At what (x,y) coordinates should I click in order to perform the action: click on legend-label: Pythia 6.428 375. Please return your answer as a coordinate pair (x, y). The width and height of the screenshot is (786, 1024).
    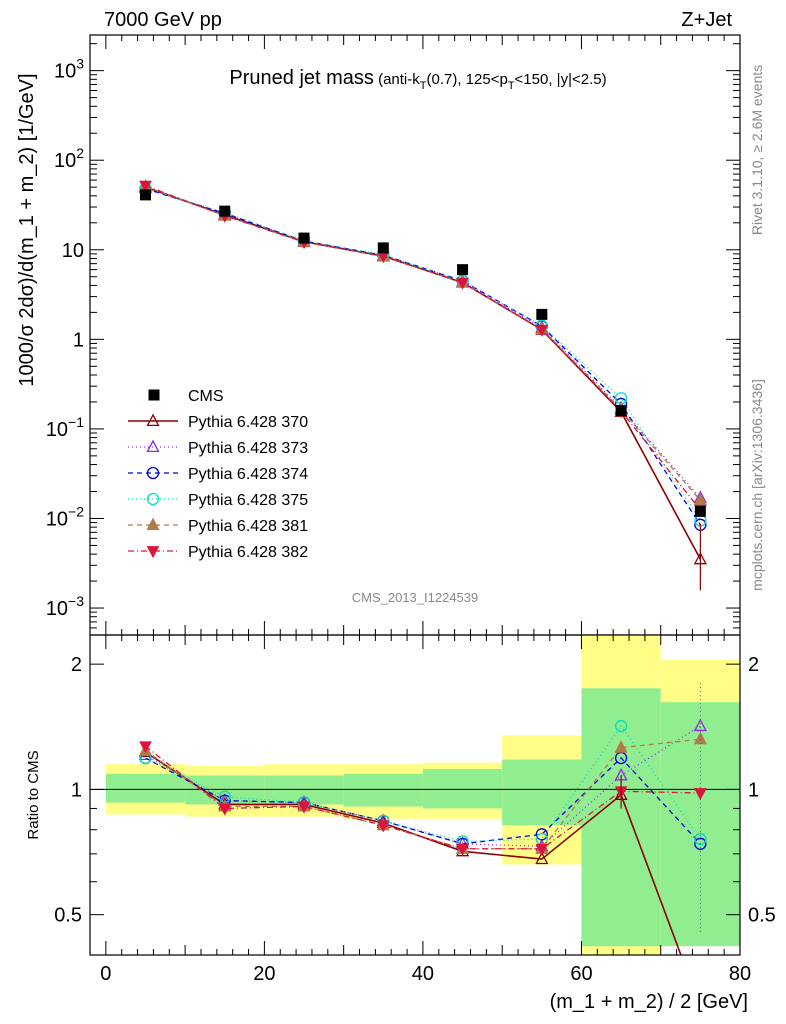
    Looking at the image, I should click on (248, 500).